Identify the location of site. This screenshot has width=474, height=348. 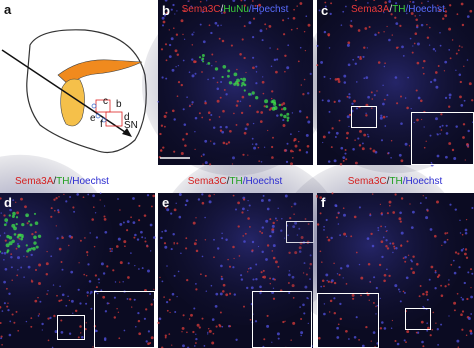
(98, 116).